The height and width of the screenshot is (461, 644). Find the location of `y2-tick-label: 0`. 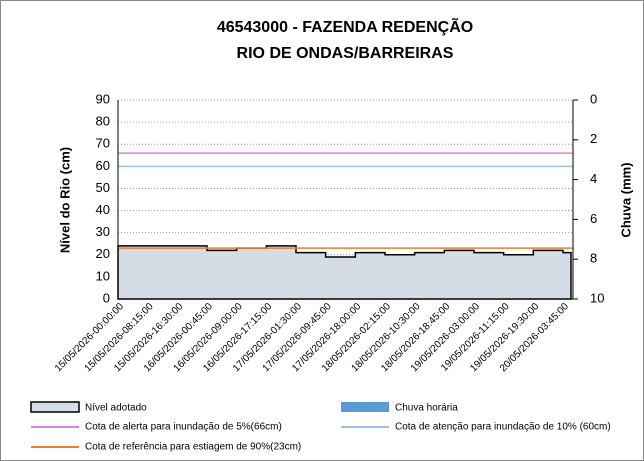

y2-tick-label: 0 is located at coordinates (593, 98).